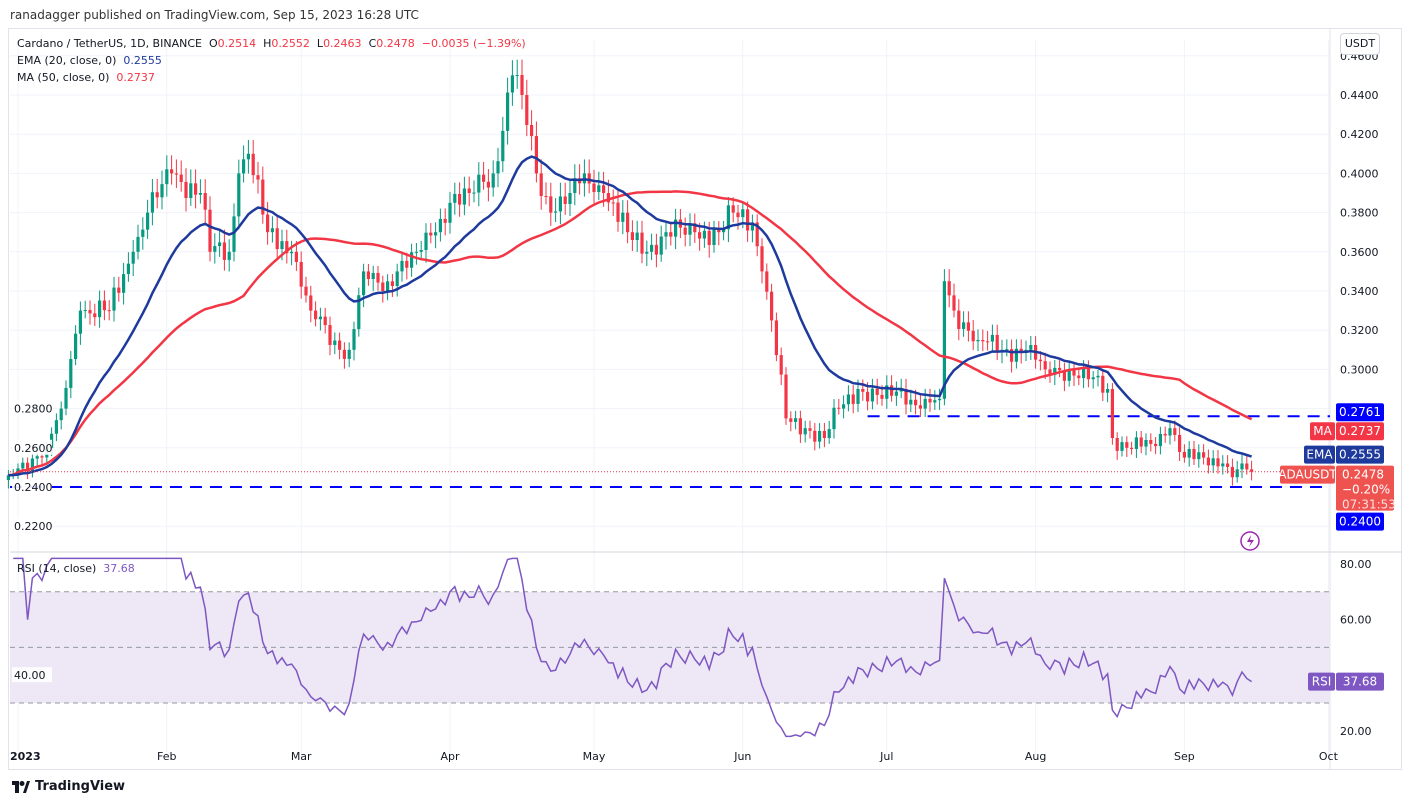  What do you see at coordinates (290, 43) in the screenshot?
I see `high-value: 0.2552` at bounding box center [290, 43].